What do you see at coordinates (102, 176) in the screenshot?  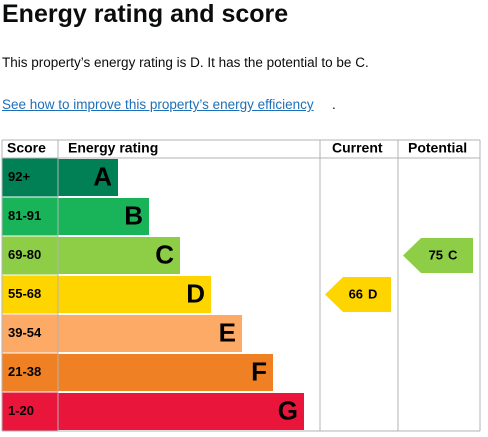 I see `band-letter: A` at bounding box center [102, 176].